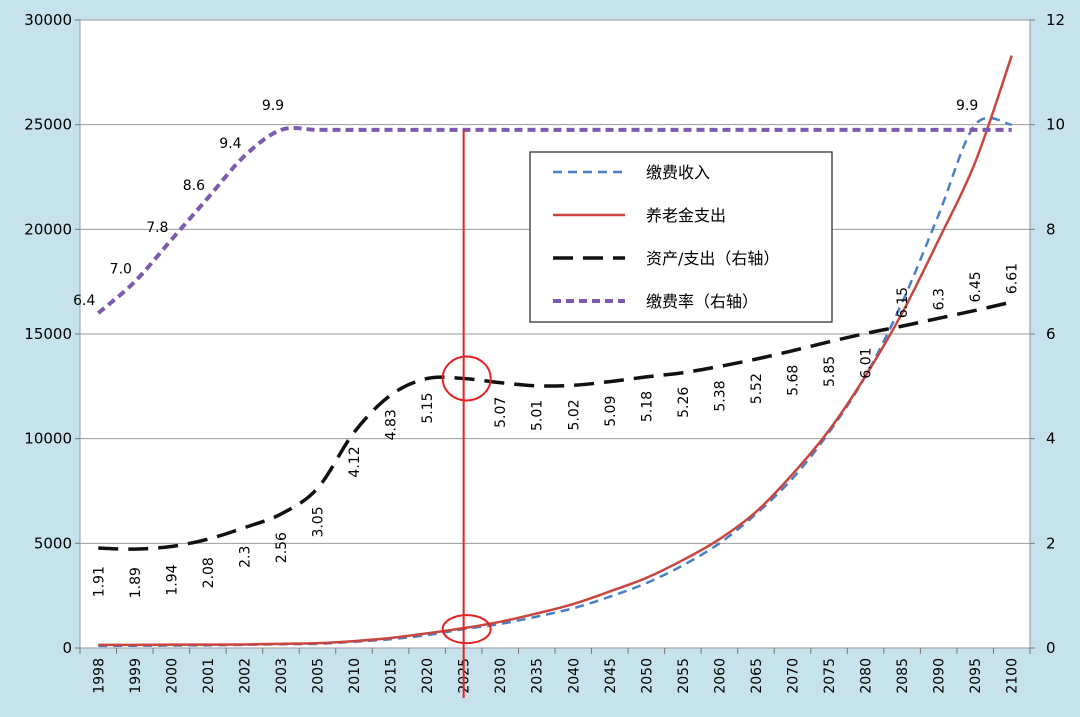 The width and height of the screenshot is (1080, 717). What do you see at coordinates (1051, 439) in the screenshot?
I see `y2-tick-label: 4` at bounding box center [1051, 439].